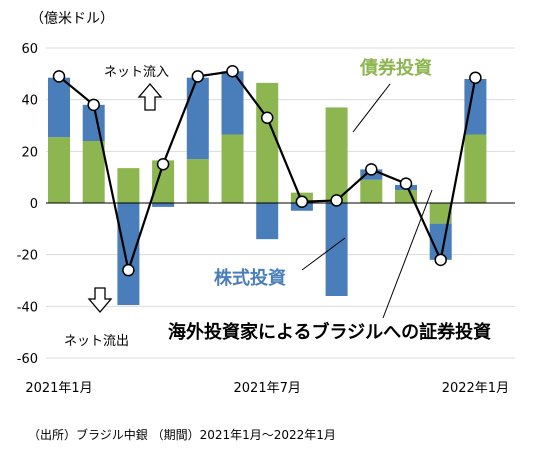 The image size is (540, 450). Describe the element at coordinates (27, 256) in the screenshot. I see `y-tick-label: -20` at that location.